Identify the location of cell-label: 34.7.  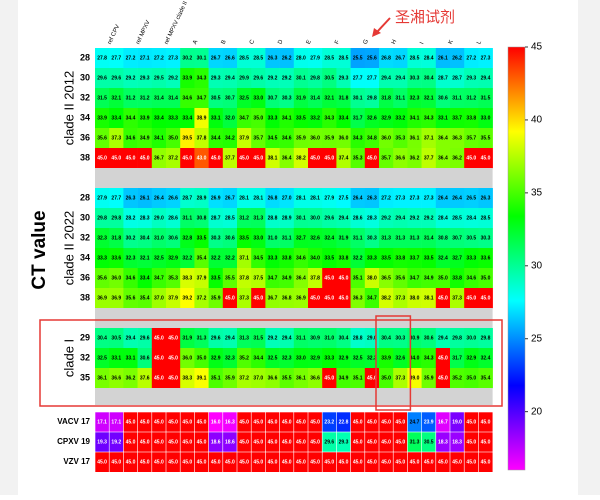
(273, 278).